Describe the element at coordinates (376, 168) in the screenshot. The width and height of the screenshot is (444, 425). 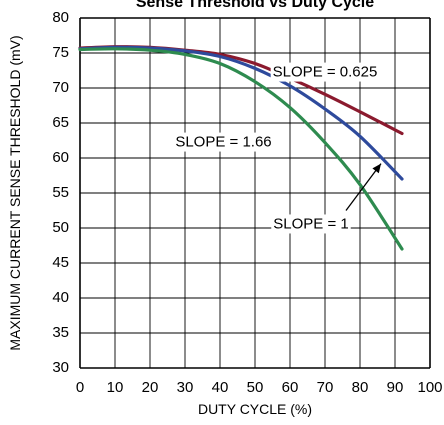
I see `annotation-arrow-head` at that location.